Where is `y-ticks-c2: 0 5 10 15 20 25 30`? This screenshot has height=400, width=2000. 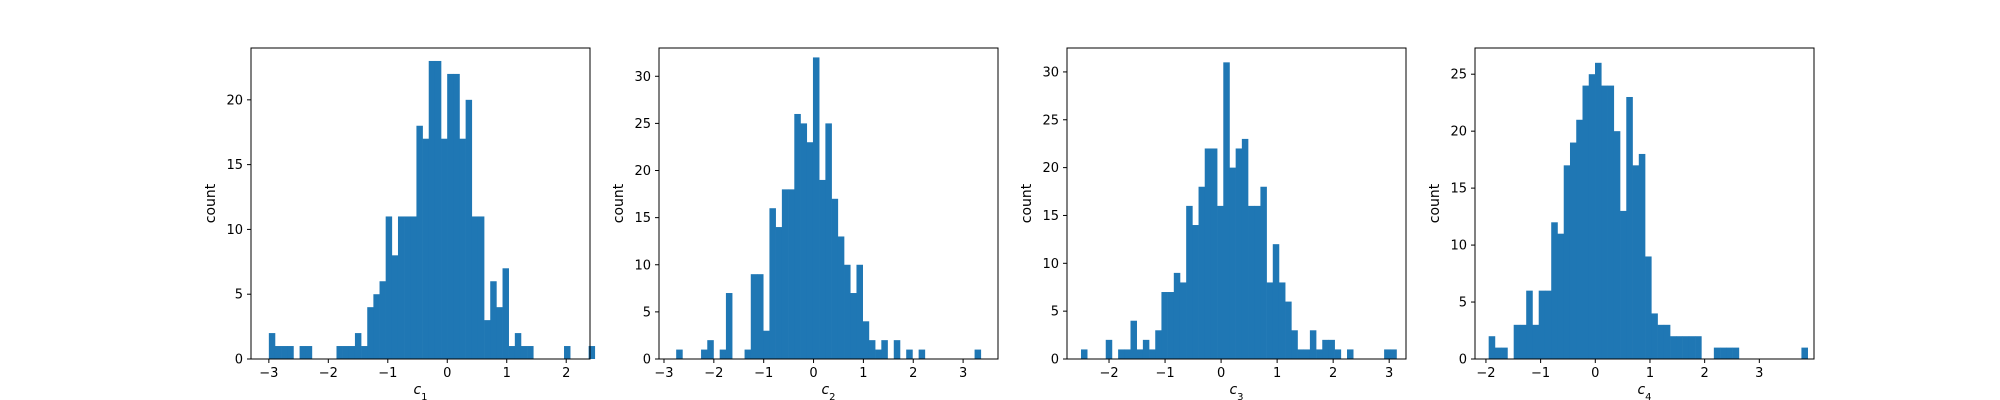 y-ticks-c2: 0 5 10 15 20 25 30 is located at coordinates (646, 219).